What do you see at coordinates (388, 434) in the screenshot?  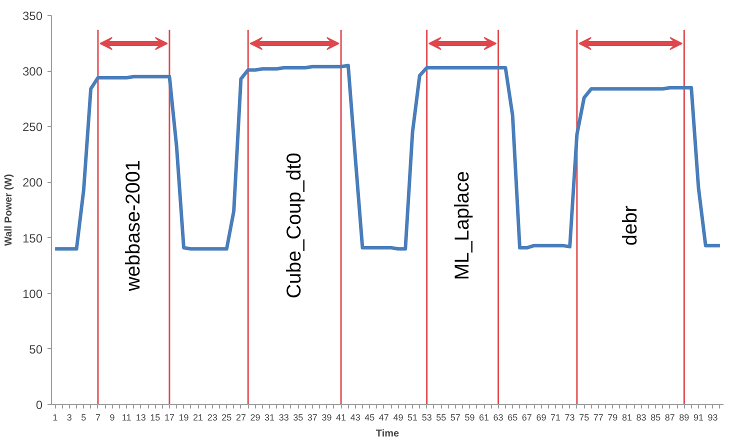 I see `x-axis-title: Time` at bounding box center [388, 434].